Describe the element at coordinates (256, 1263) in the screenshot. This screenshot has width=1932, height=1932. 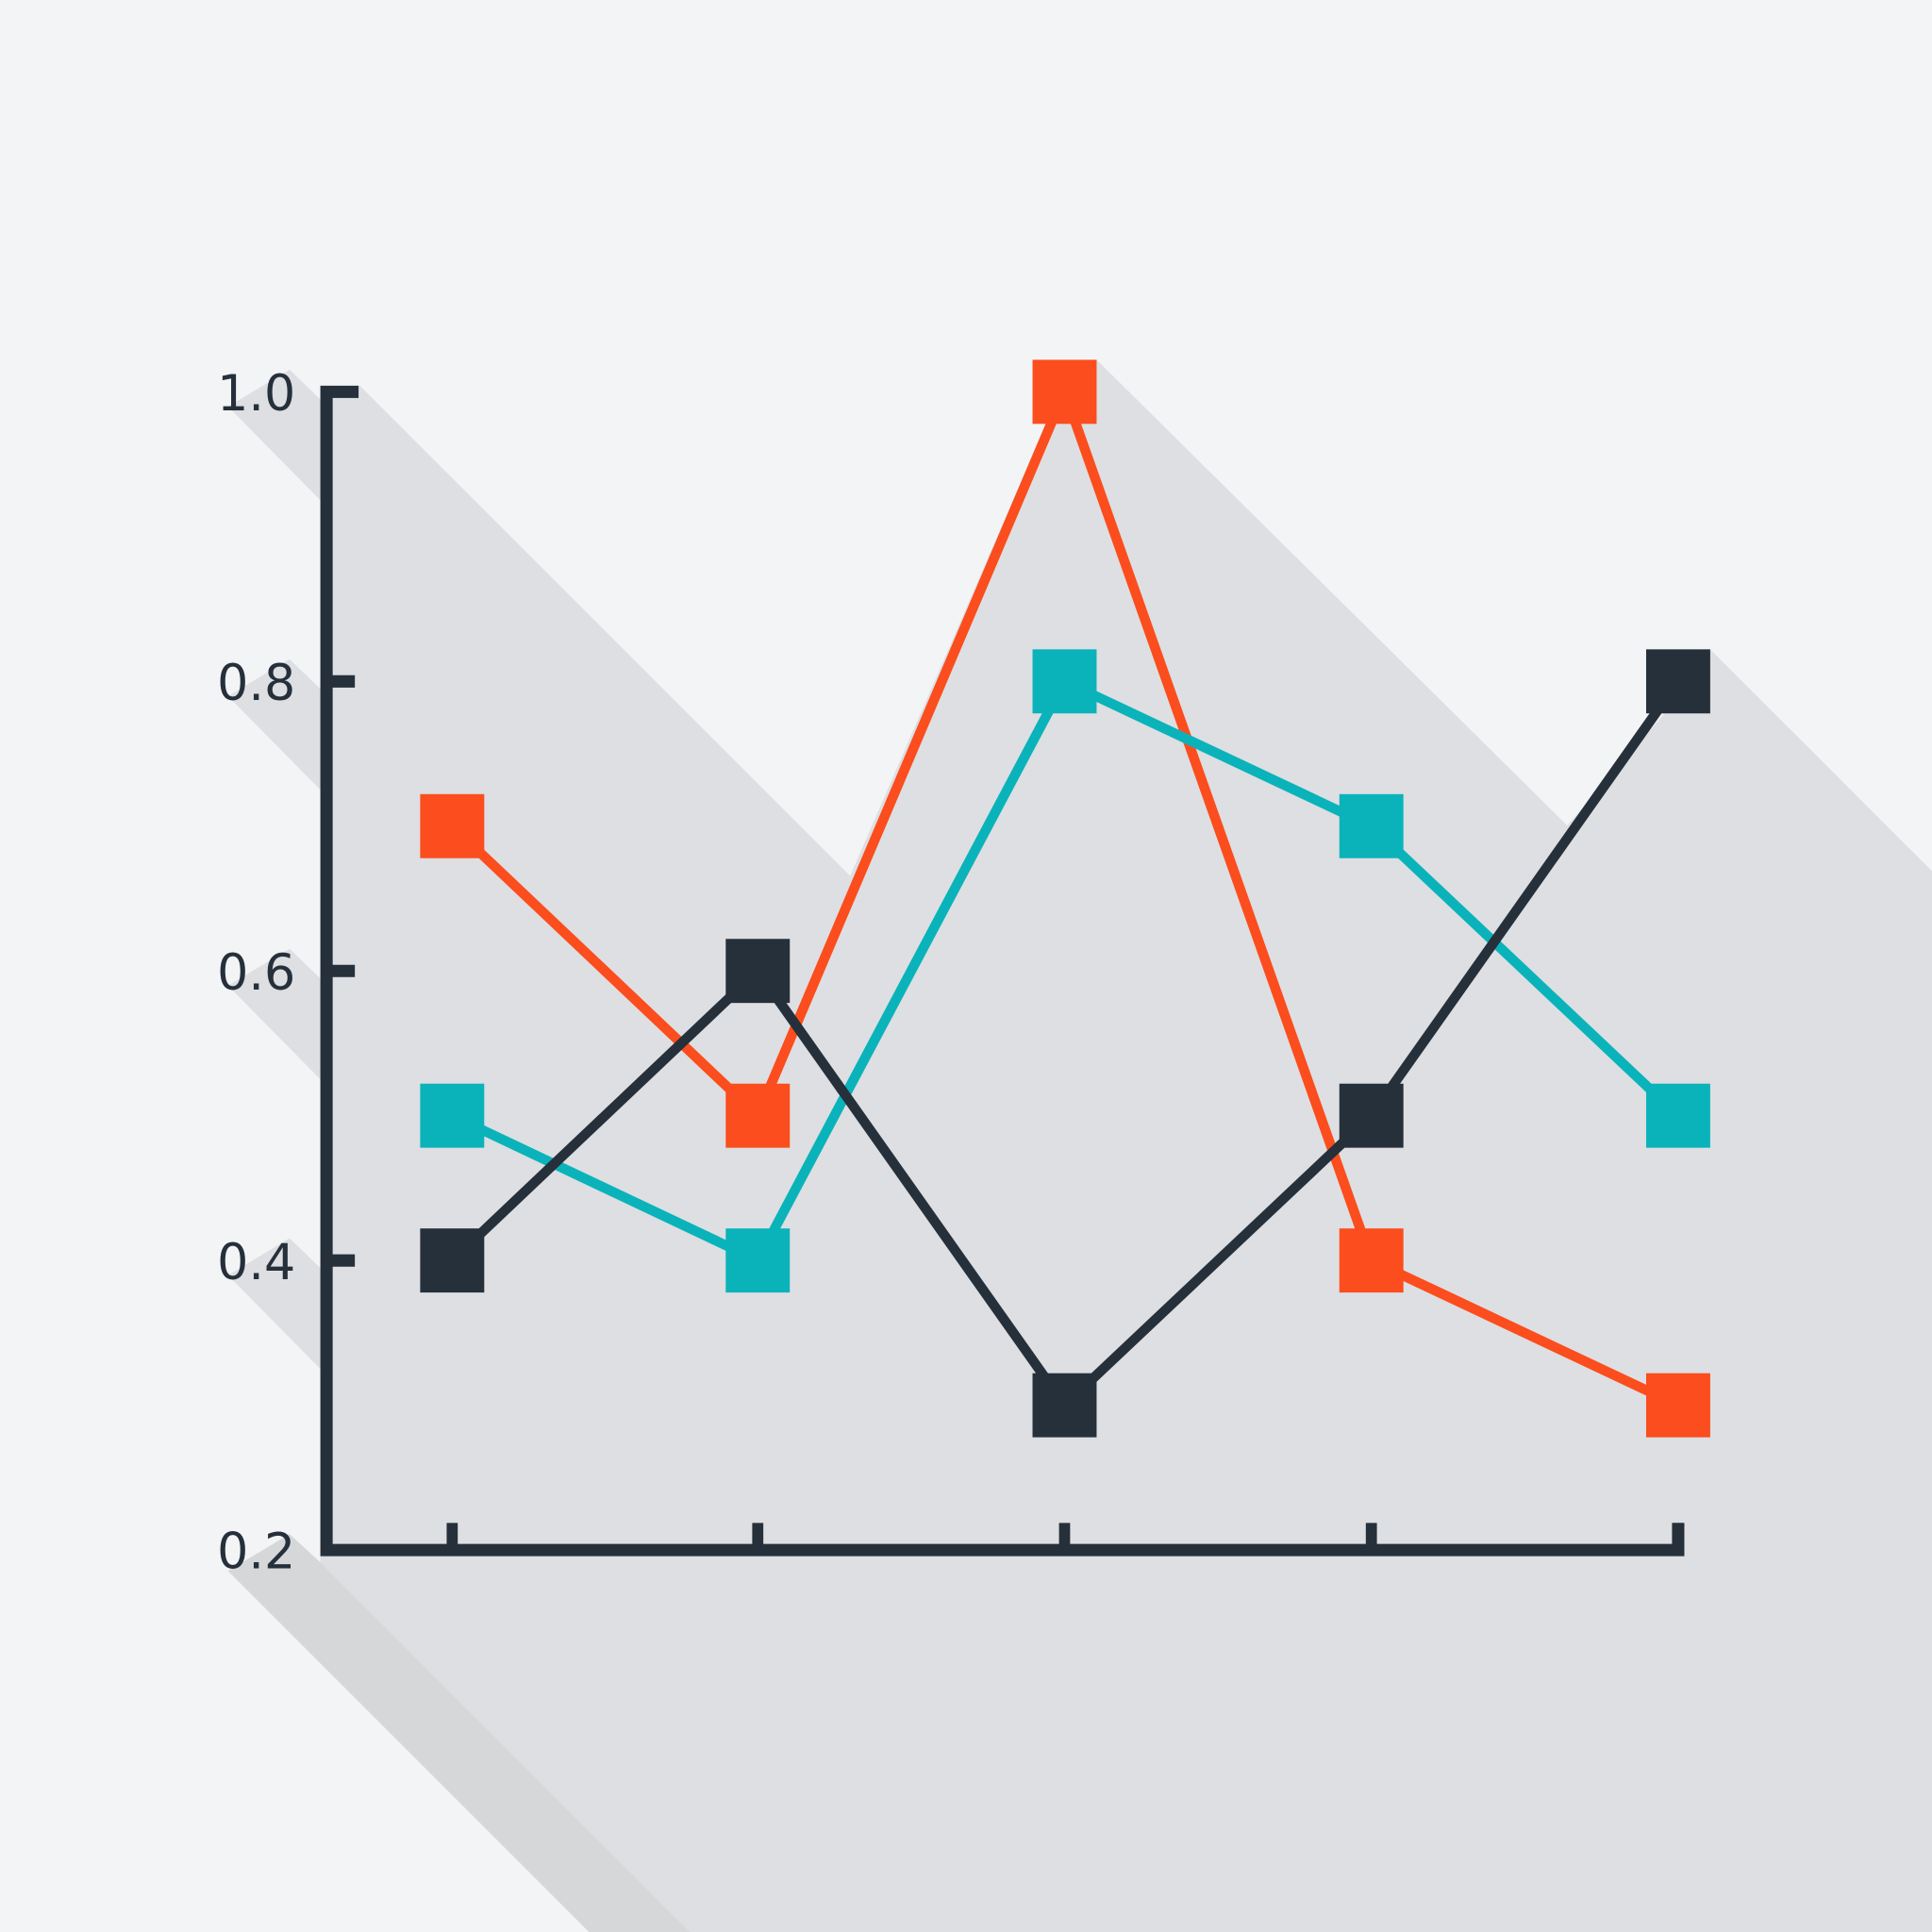
I see `y-tick-label: 0.4` at that location.